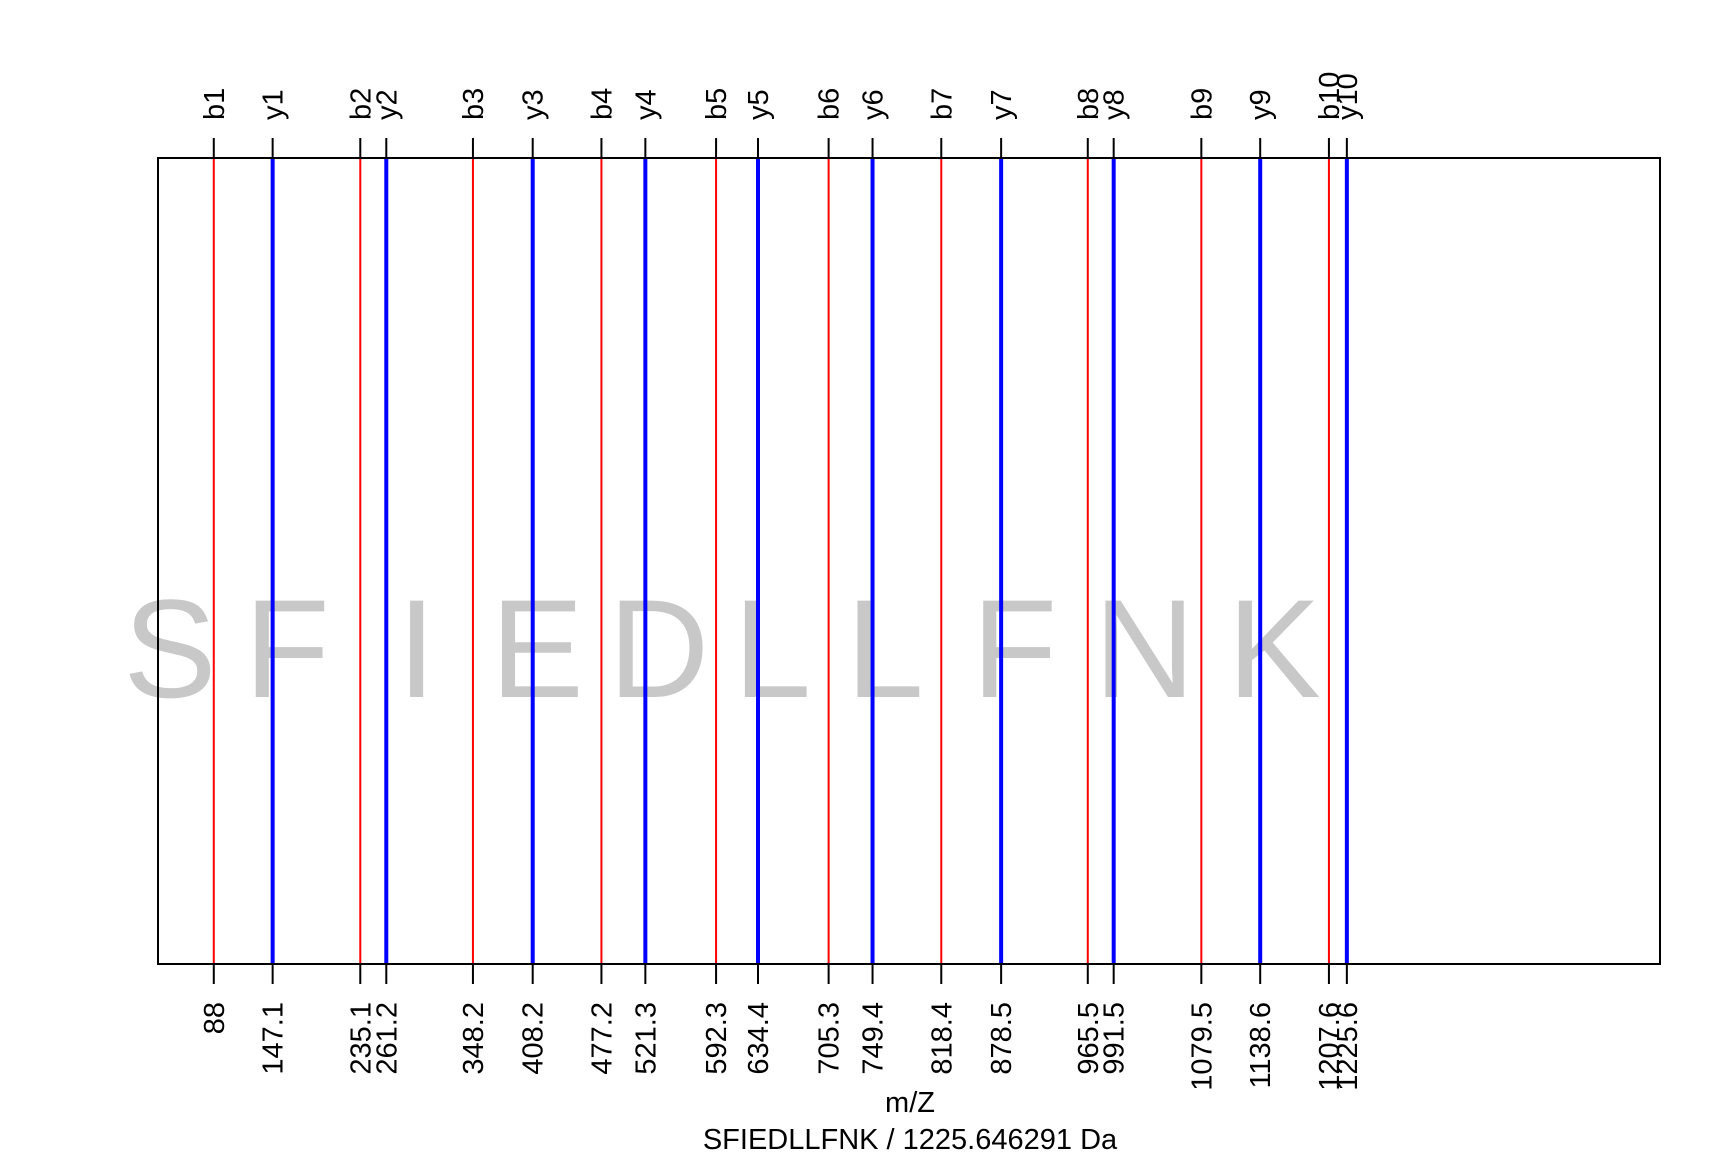  I want to click on mz-label-y3: 408.2, so click(534, 1038).